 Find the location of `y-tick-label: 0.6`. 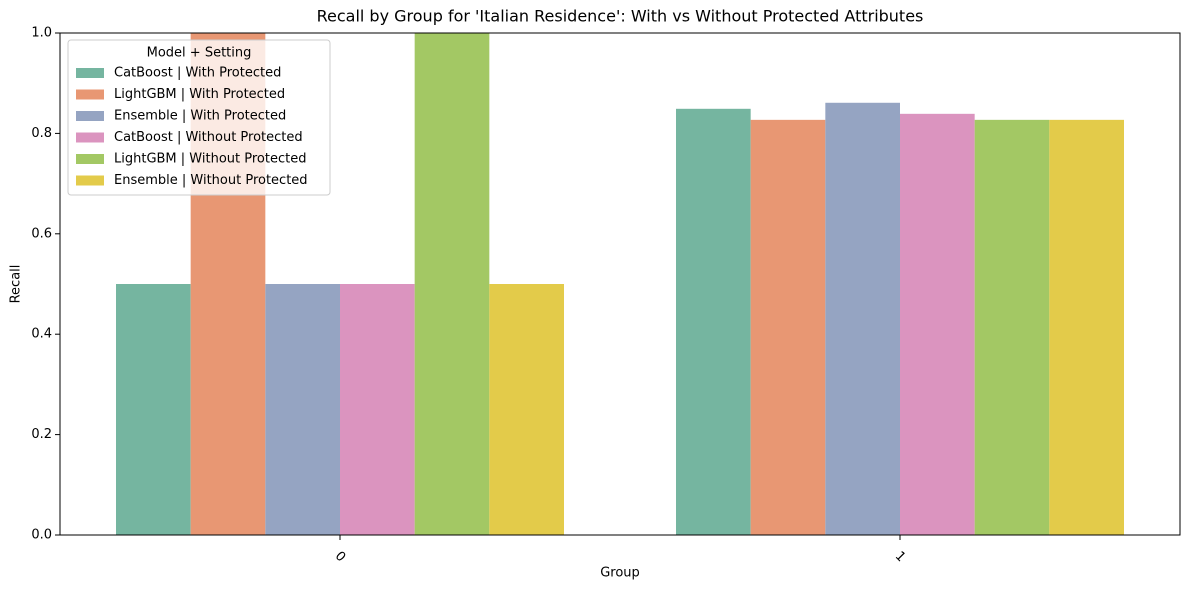

y-tick-label: 0.6 is located at coordinates (41, 233).